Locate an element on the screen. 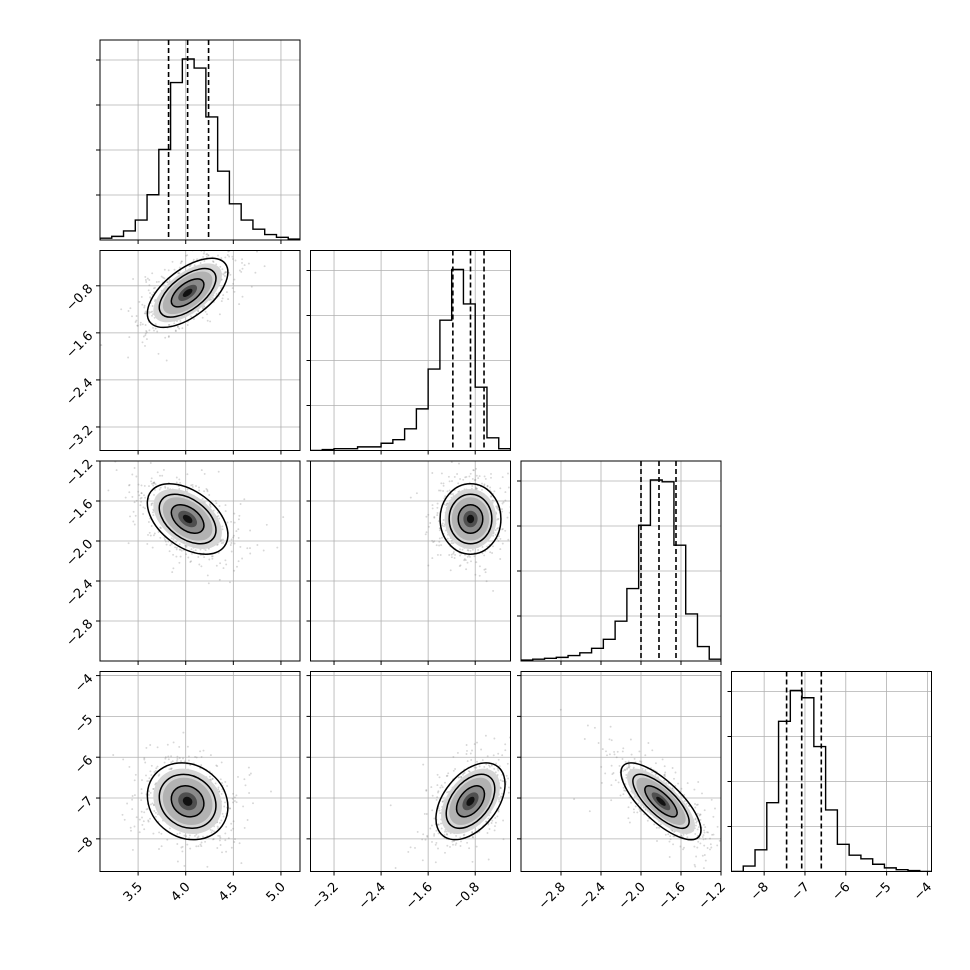  panel-content is located at coordinates (410, 350).